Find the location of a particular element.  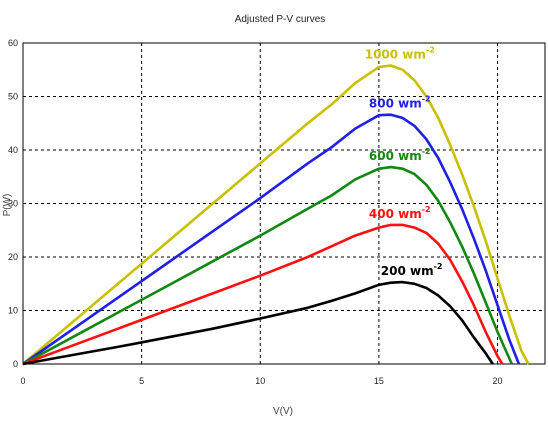

y-tick-label: 50 is located at coordinates (13, 97).